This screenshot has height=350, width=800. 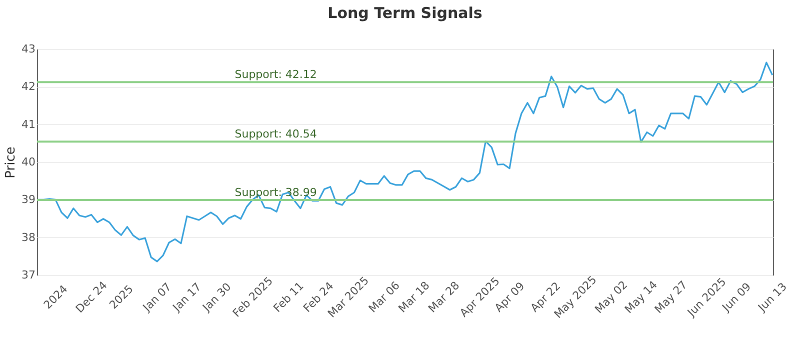 What do you see at coordinates (29, 124) in the screenshot?
I see `y-tick-label: 41` at bounding box center [29, 124].